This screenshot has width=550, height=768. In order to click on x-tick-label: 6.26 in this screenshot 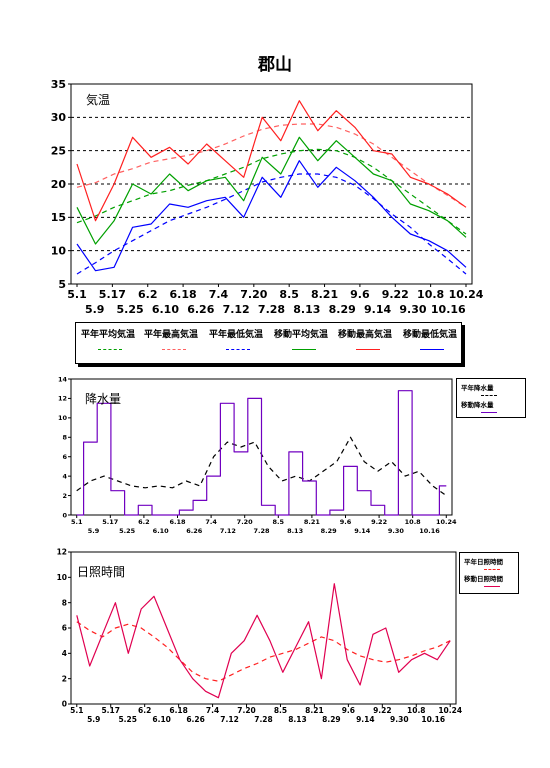, I will do `click(195, 719)`.